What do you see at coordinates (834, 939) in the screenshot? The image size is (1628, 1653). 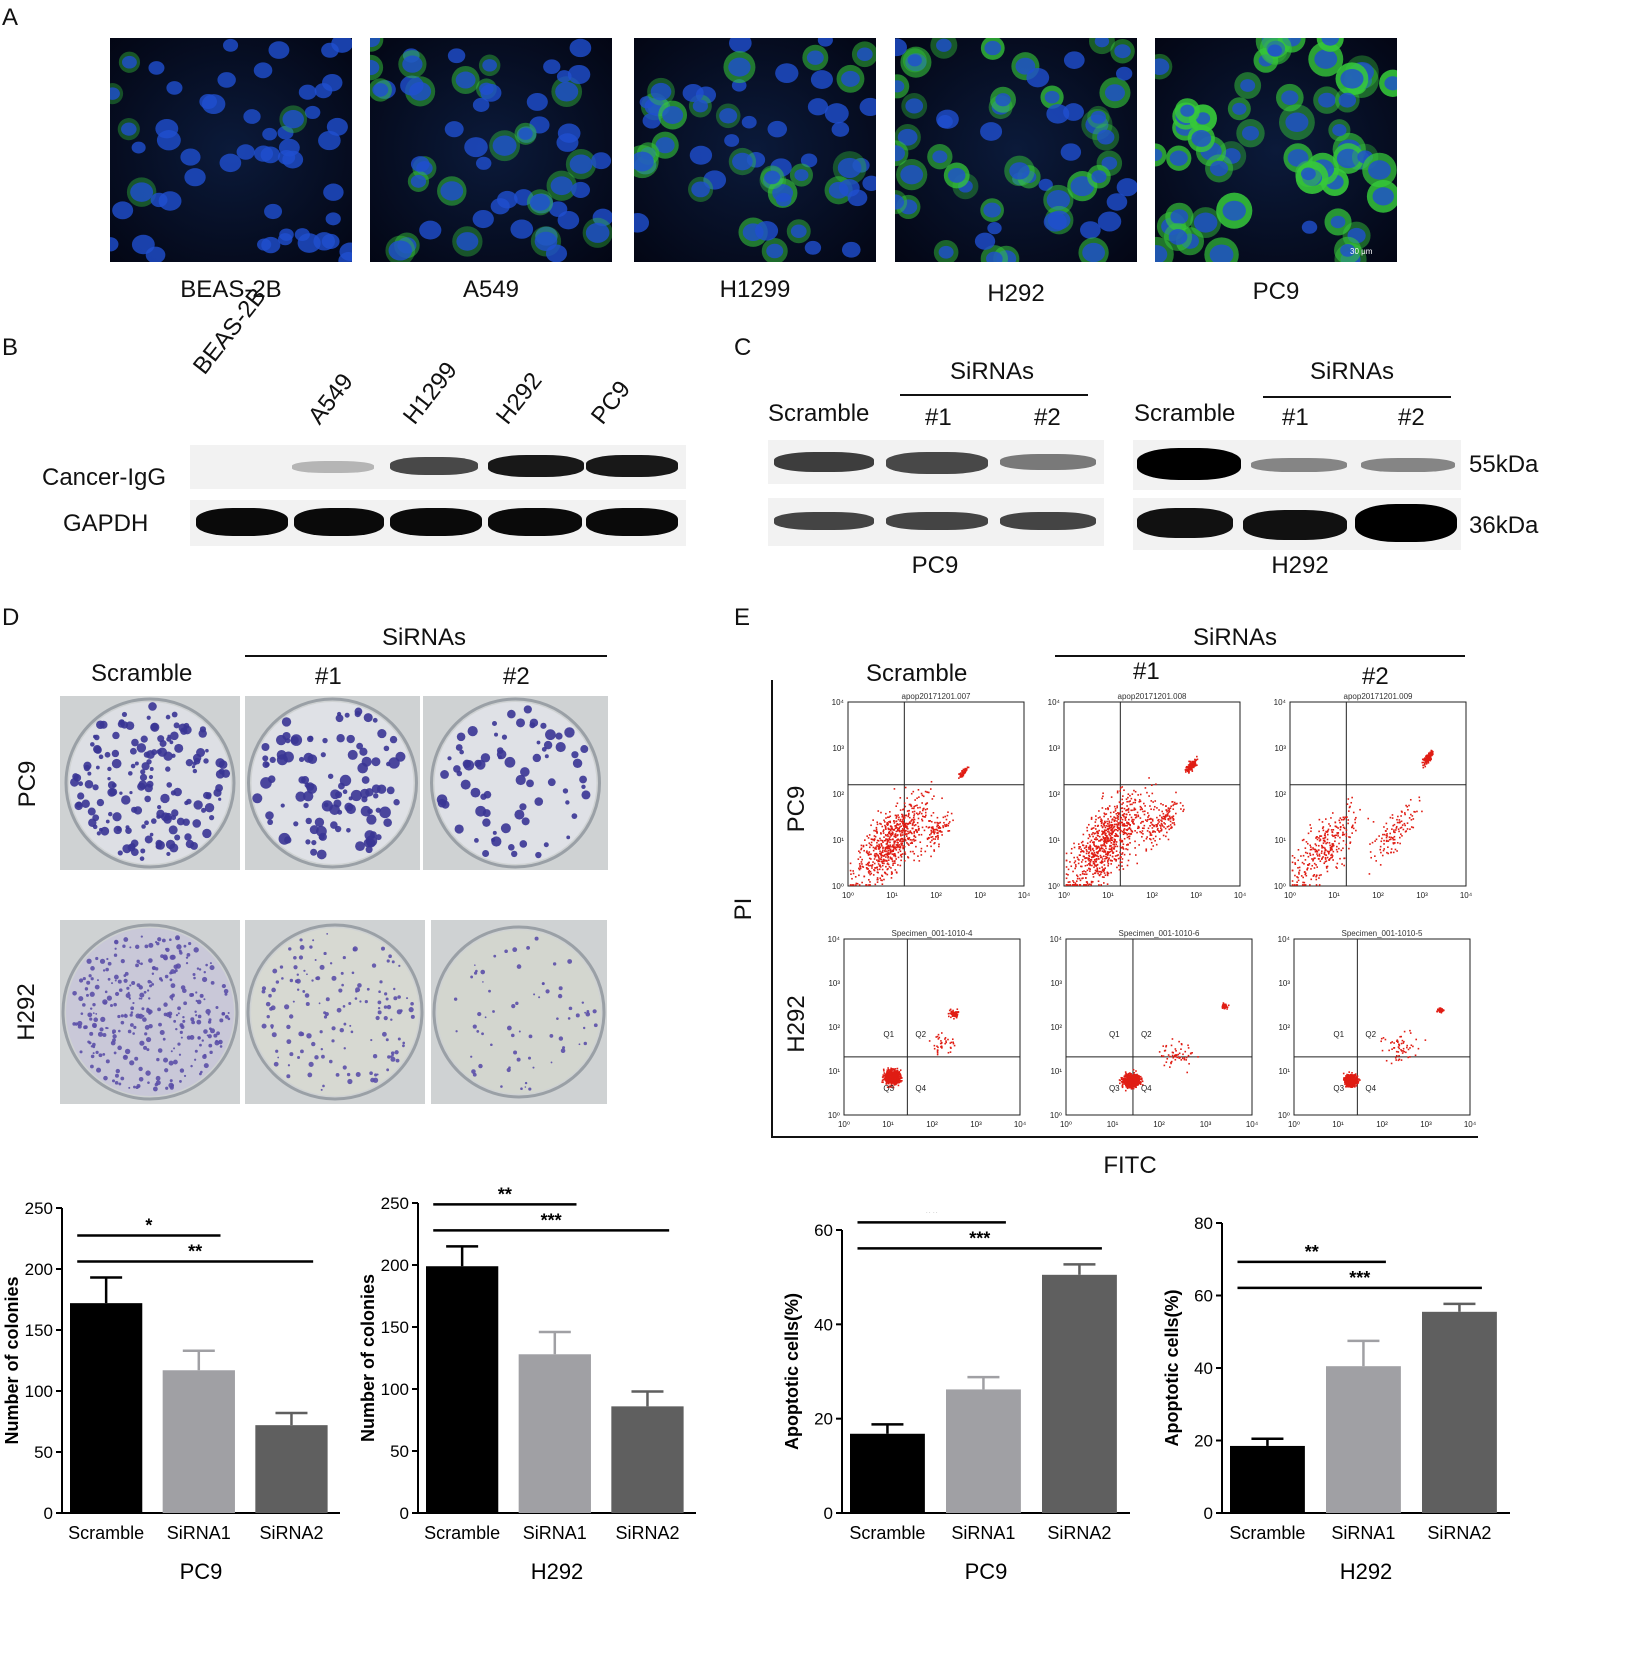 I see `y-tick-label: 10⁴` at bounding box center [834, 939].